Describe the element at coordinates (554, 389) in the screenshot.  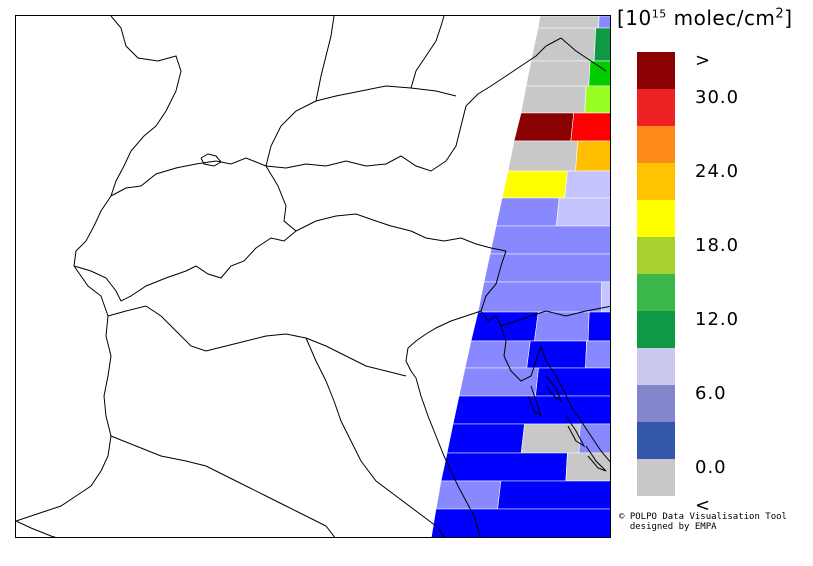
I see `island-krk` at that location.